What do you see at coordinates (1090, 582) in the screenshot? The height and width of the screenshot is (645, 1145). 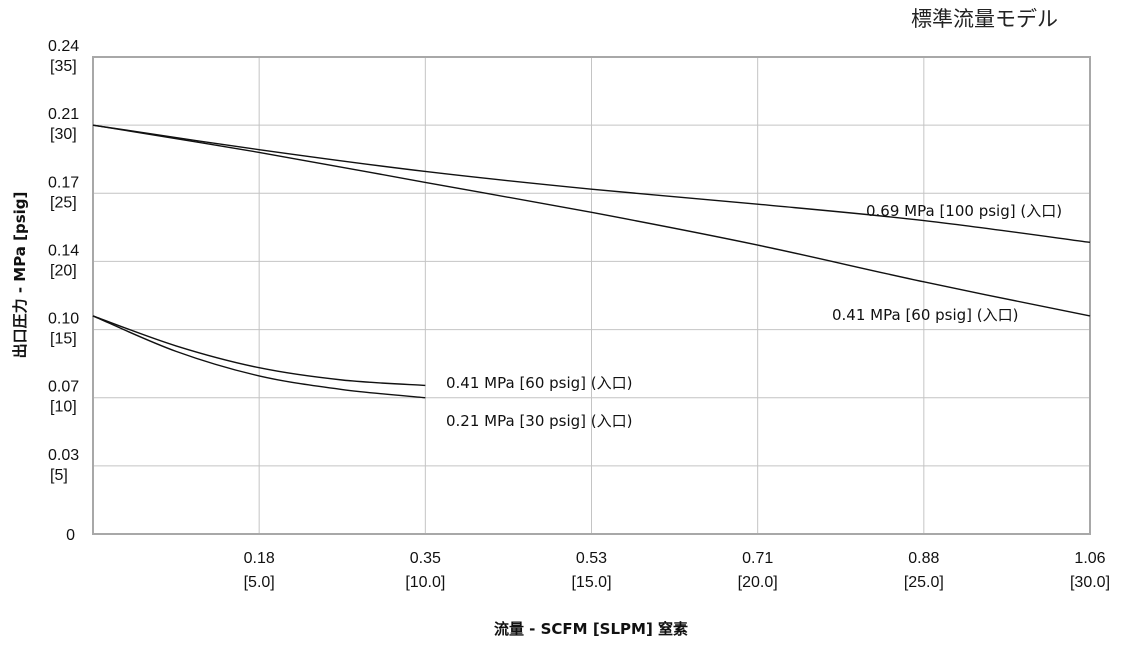 I see `x-tick-sublabel-5: [30.0]` at bounding box center [1090, 582].